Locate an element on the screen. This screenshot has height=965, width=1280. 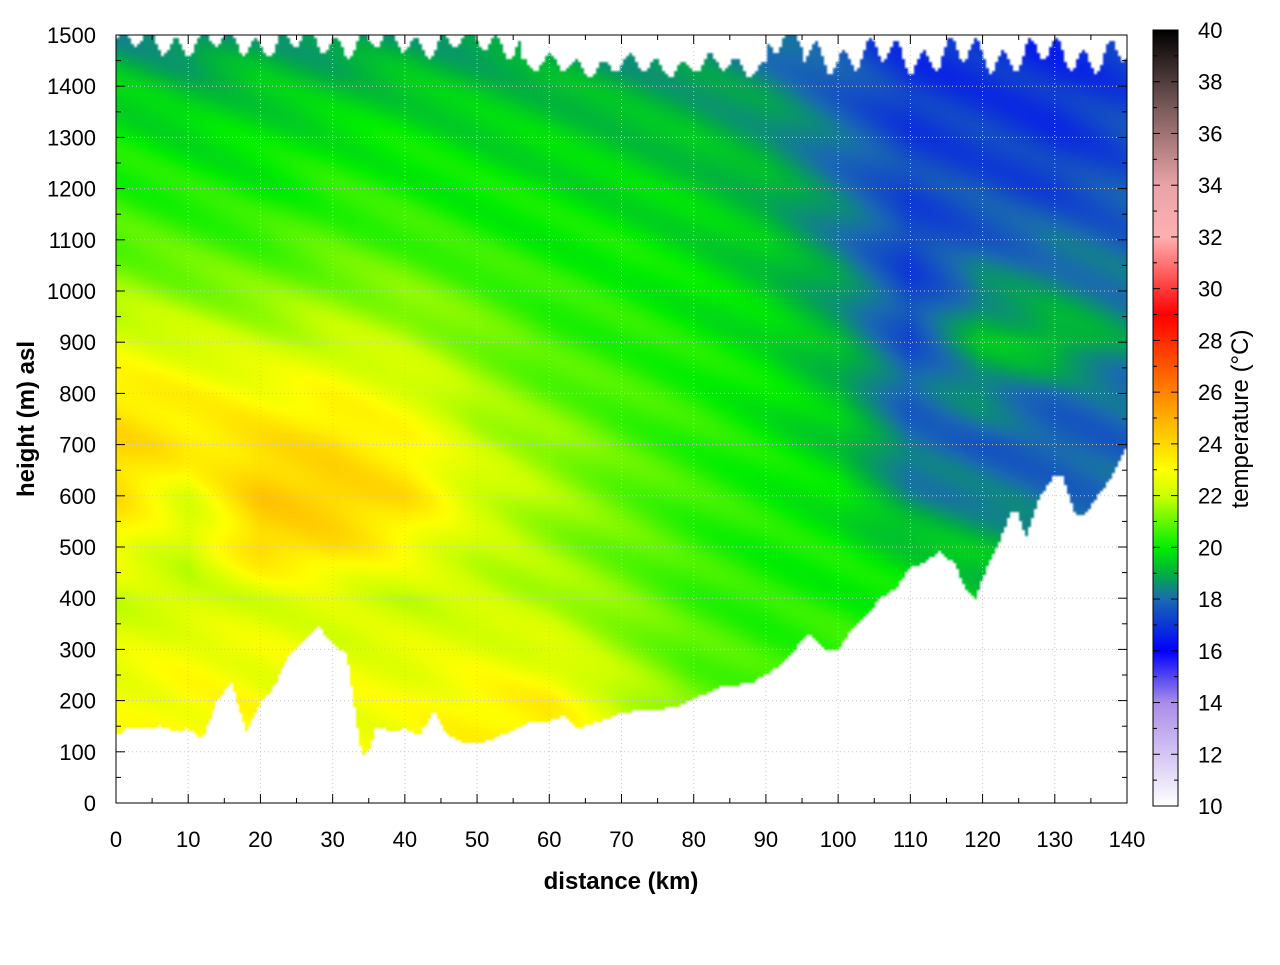
colorbar-tick-label: 28 is located at coordinates (1210, 340).